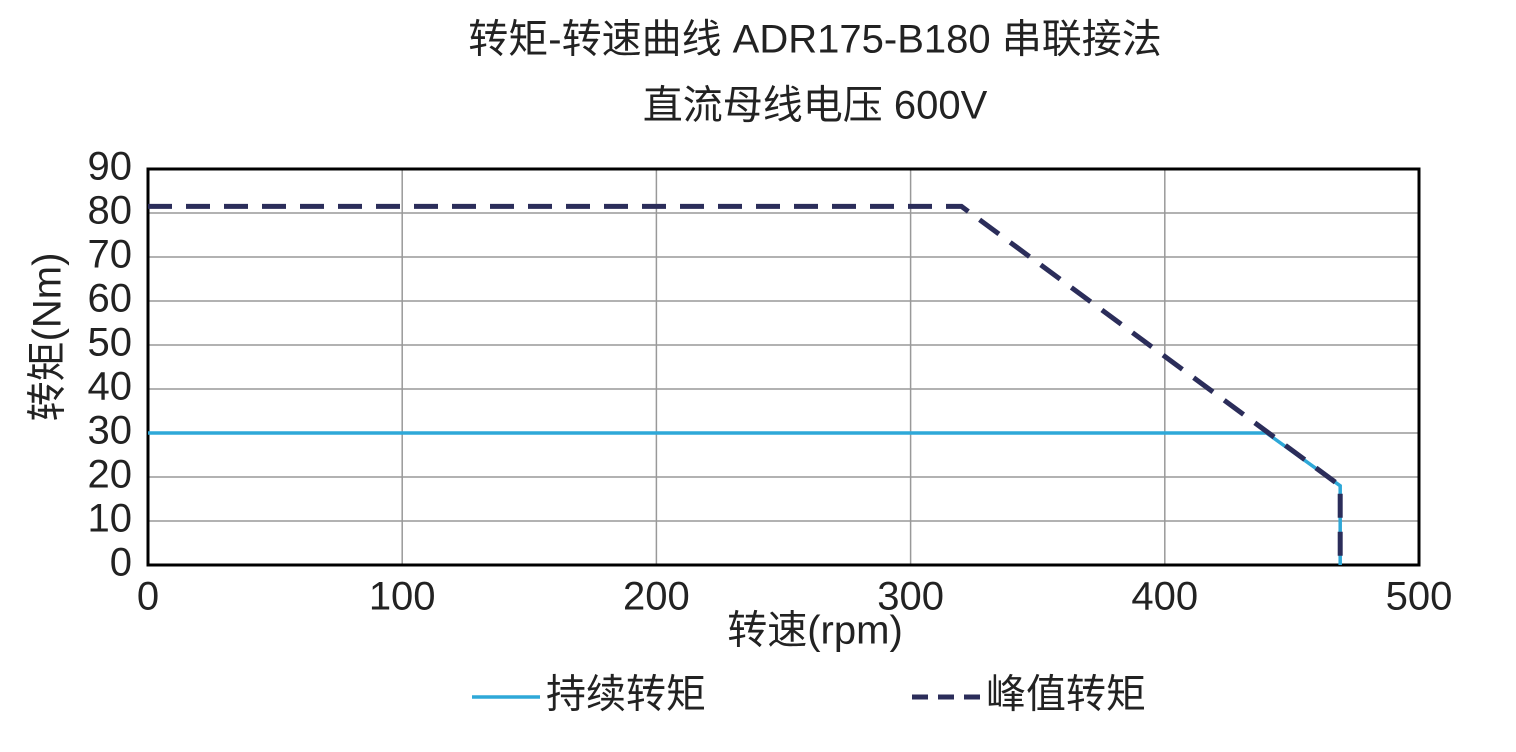 The image size is (1516, 752). What do you see at coordinates (1419, 597) in the screenshot?
I see `x-tick-label: 500` at bounding box center [1419, 597].